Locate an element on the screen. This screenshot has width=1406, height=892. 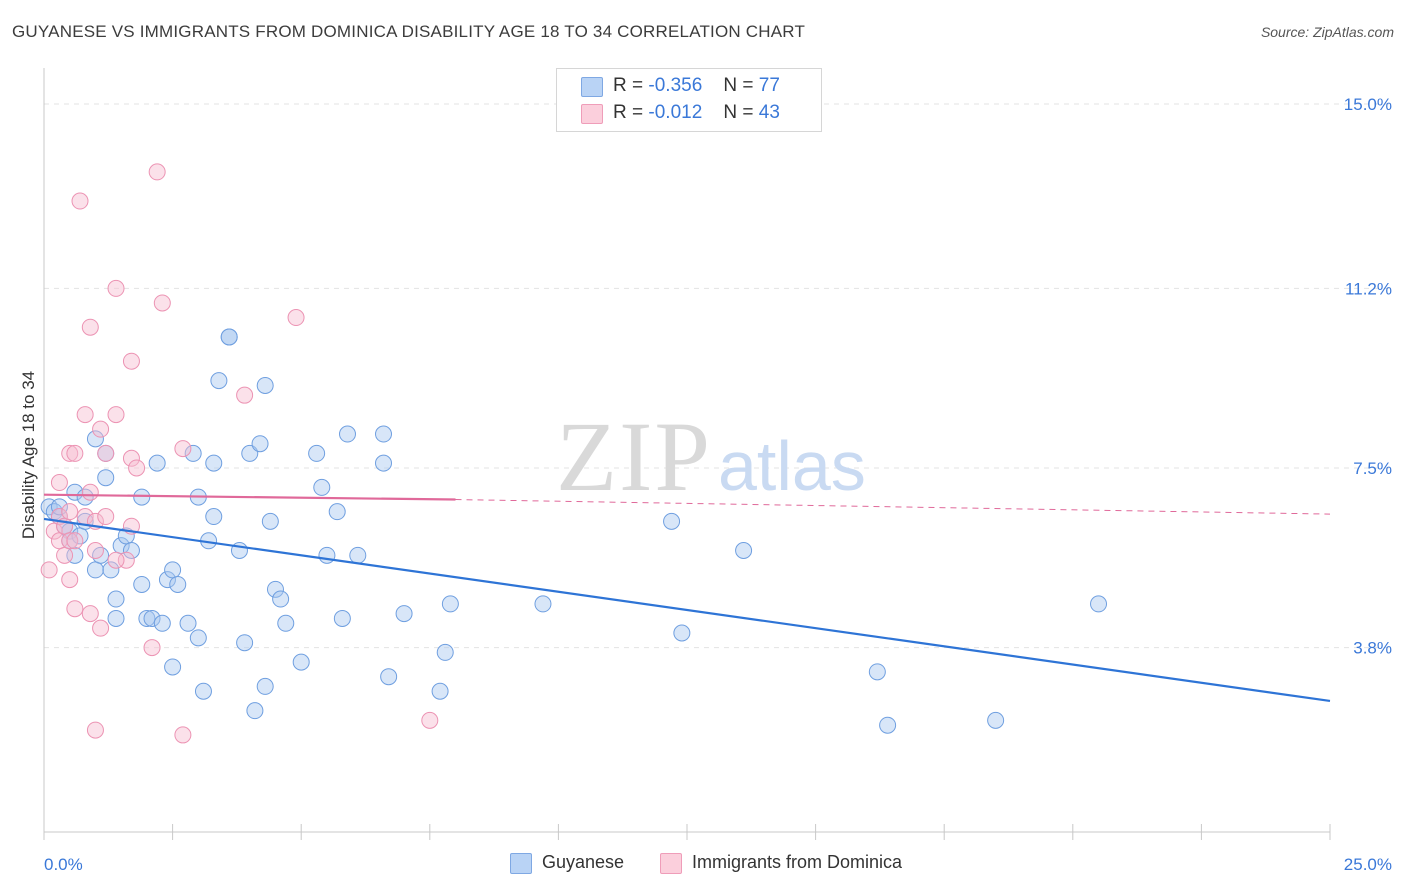
watermark-zip: ZIP is located at coordinates (634, 456).